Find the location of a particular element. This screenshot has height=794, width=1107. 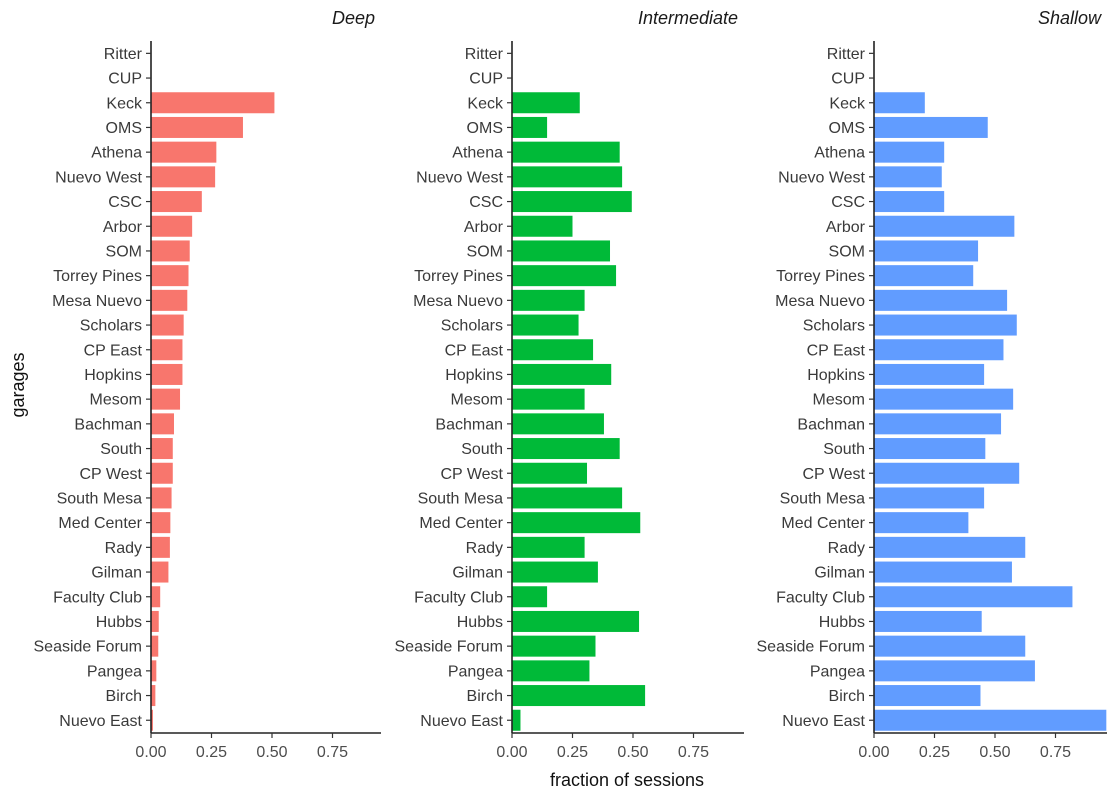

bar-deep-faculty-club is located at coordinates (156, 597).